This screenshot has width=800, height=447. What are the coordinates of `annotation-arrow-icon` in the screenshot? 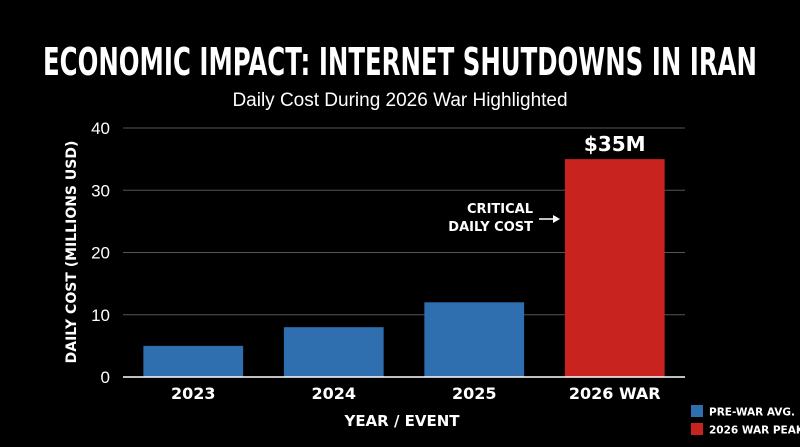 It's located at (556, 219).